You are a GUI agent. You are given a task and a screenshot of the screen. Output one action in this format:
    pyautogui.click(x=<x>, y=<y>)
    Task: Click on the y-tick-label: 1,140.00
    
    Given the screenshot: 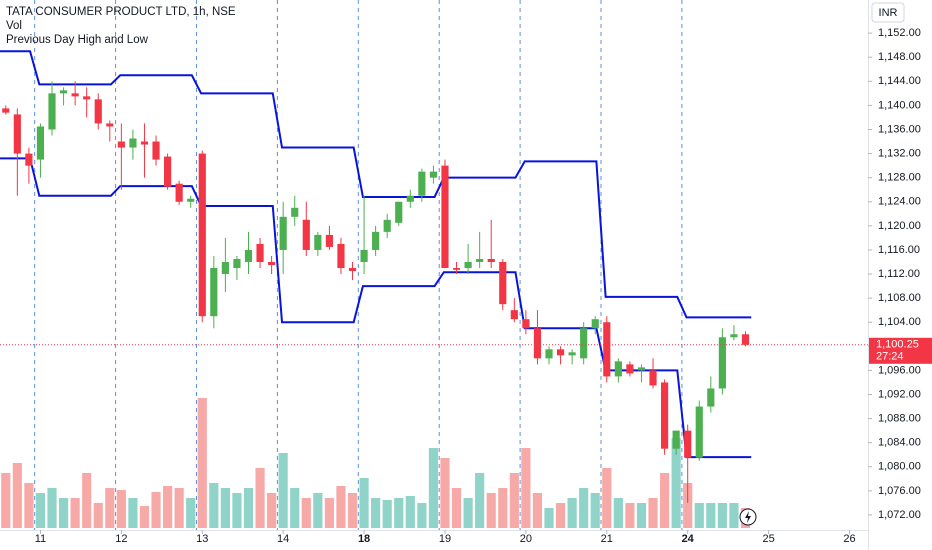 What is the action you would take?
    pyautogui.click(x=899, y=105)
    